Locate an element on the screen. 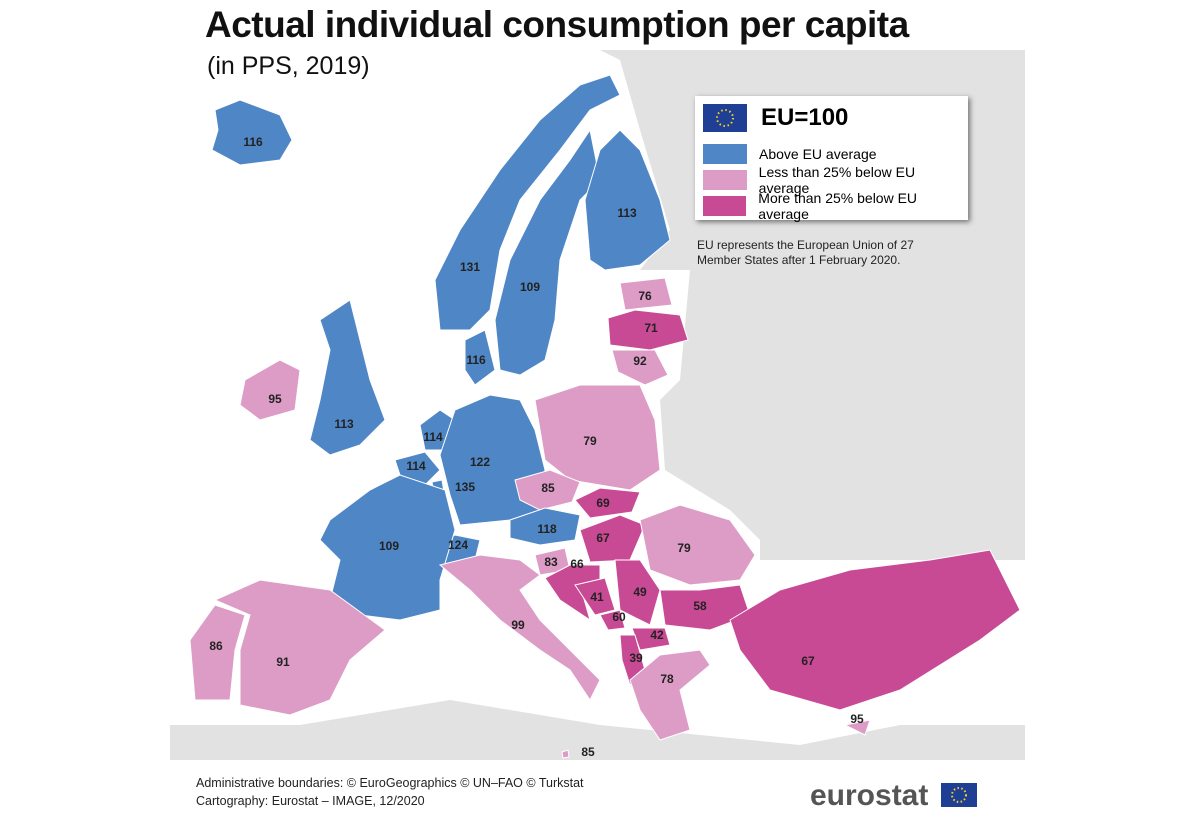 This screenshot has height=823, width=1200. logo-text: eurostat is located at coordinates (869, 795).